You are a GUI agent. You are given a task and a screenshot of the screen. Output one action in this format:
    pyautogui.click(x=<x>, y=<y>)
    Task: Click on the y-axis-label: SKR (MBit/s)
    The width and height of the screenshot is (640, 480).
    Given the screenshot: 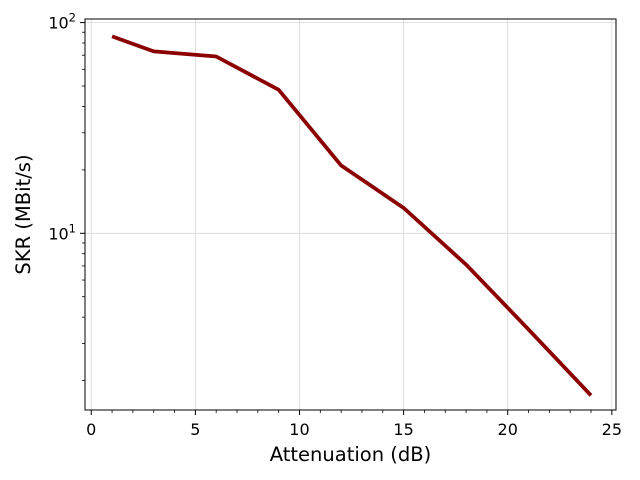 What is the action you would take?
    pyautogui.click(x=23, y=214)
    